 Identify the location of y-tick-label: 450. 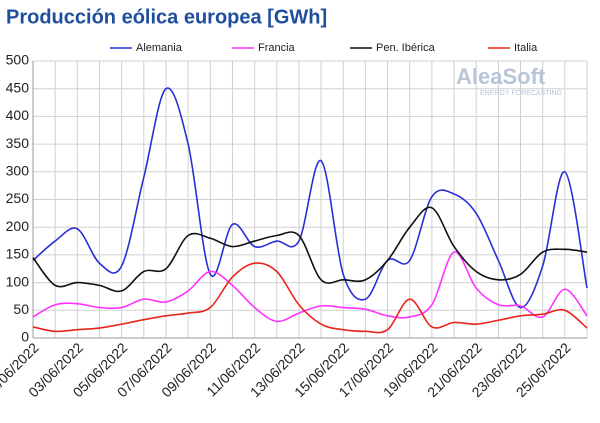
(18, 87).